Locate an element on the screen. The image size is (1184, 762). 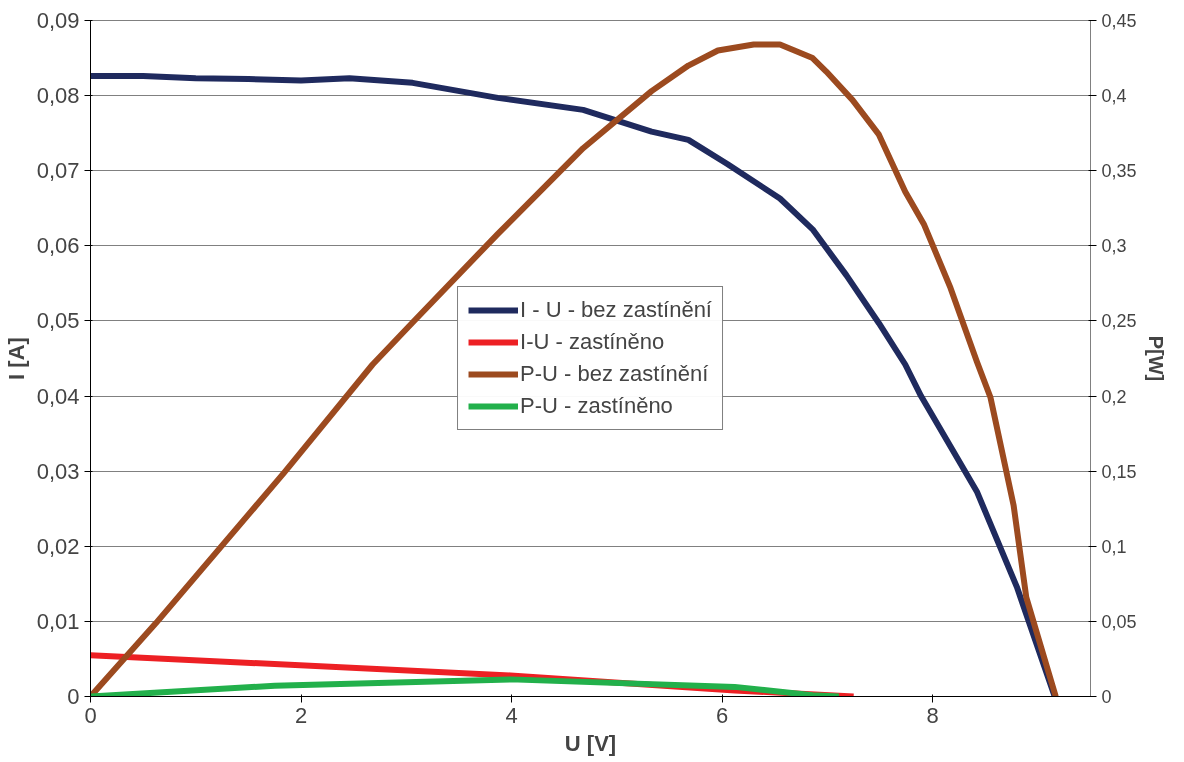
legend-label: I-U - zastíněno is located at coordinates (592, 342).